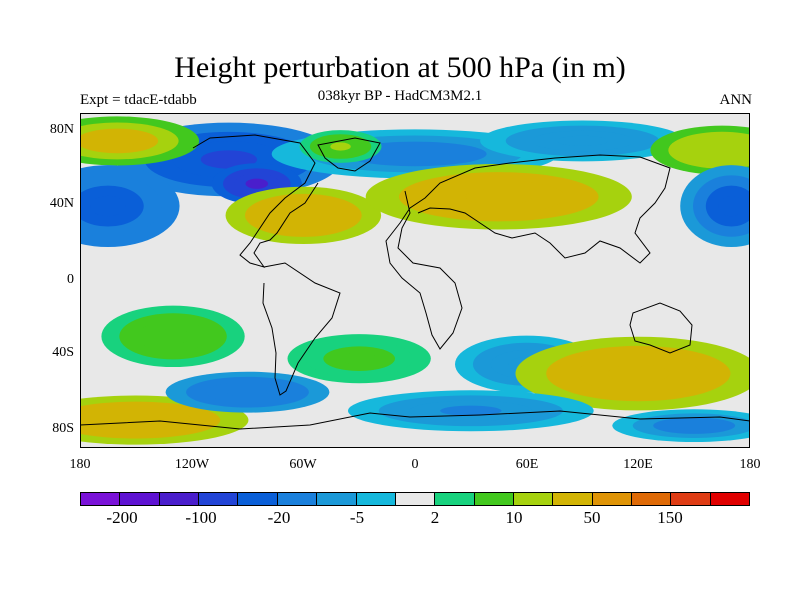 The image size is (800, 600). I want to click on colorbar-label: -200, so click(122, 517).